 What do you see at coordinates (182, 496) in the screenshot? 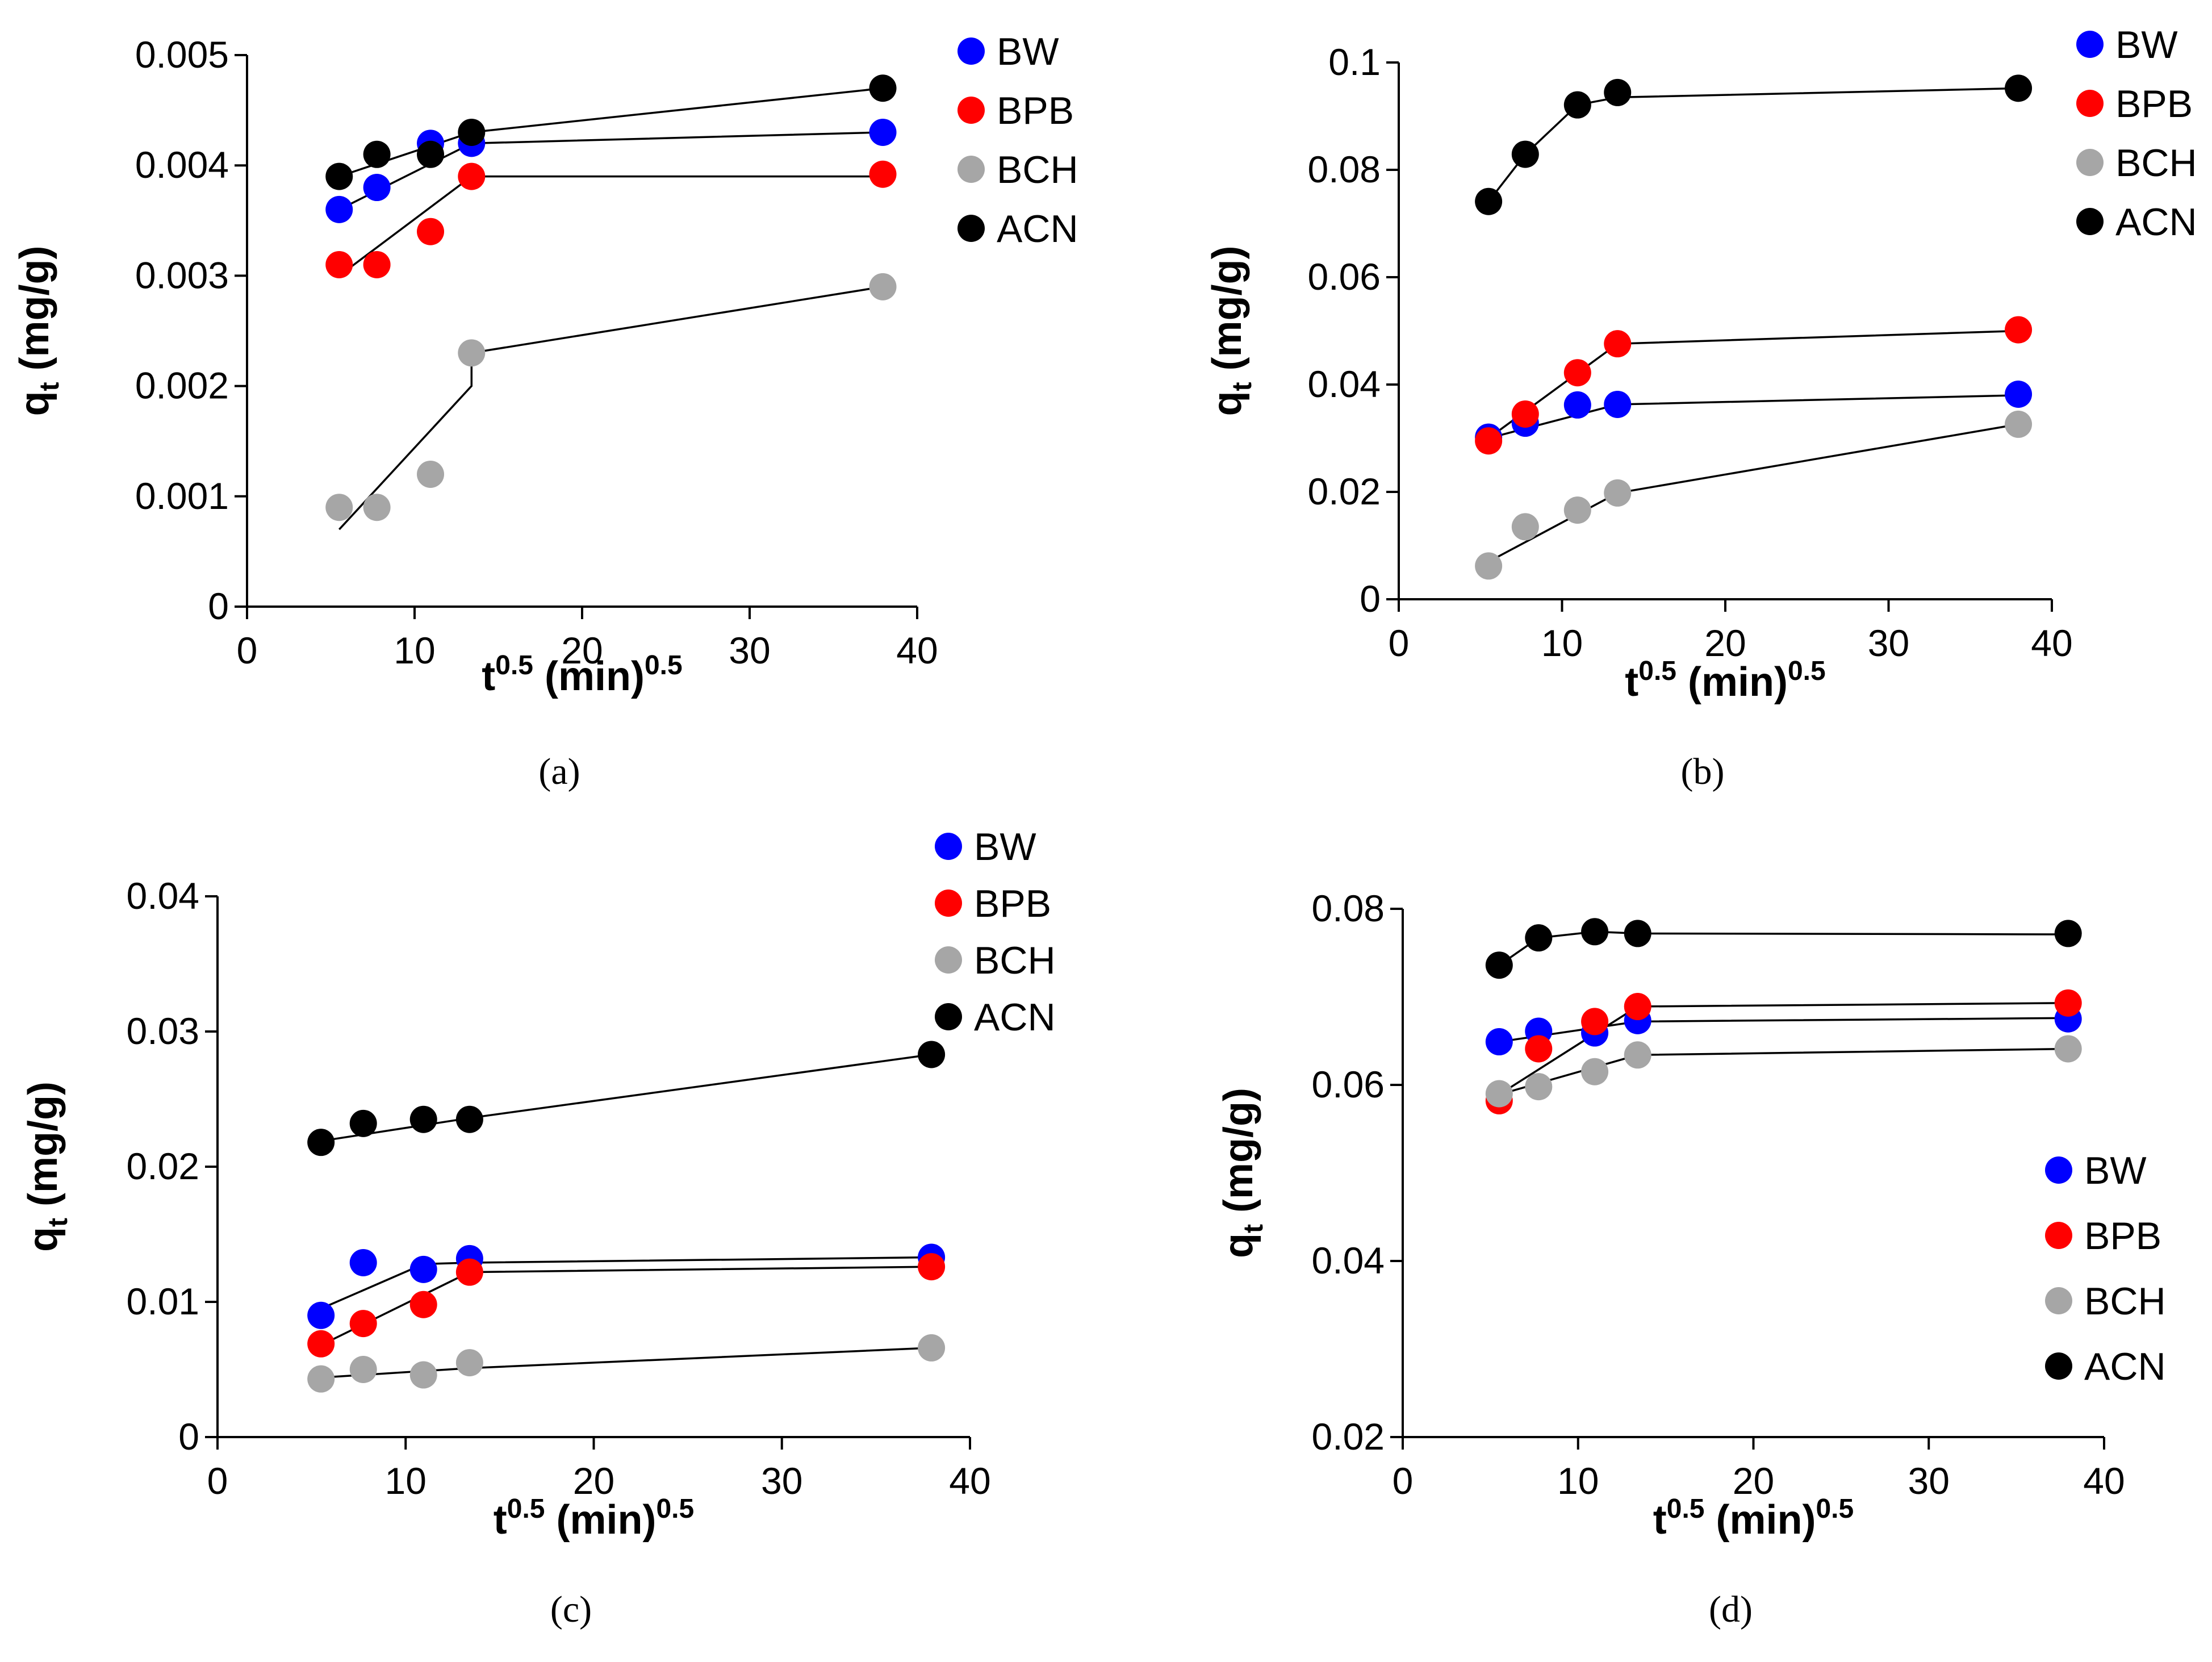
I see `y-tick-label: 0.001` at bounding box center [182, 496].